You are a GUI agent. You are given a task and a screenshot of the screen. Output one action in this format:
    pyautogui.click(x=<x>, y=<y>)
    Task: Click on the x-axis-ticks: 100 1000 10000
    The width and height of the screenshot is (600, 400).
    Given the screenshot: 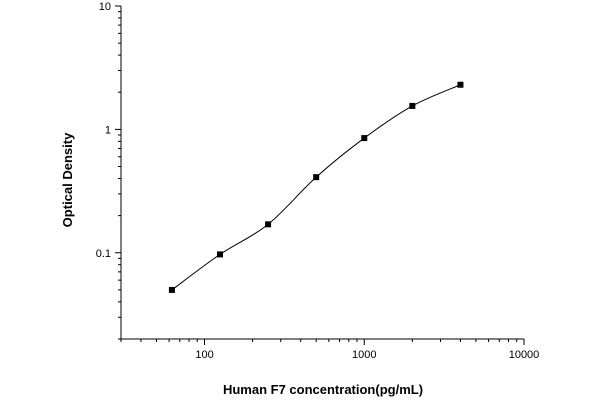 What is the action you would take?
    pyautogui.click(x=330, y=350)
    